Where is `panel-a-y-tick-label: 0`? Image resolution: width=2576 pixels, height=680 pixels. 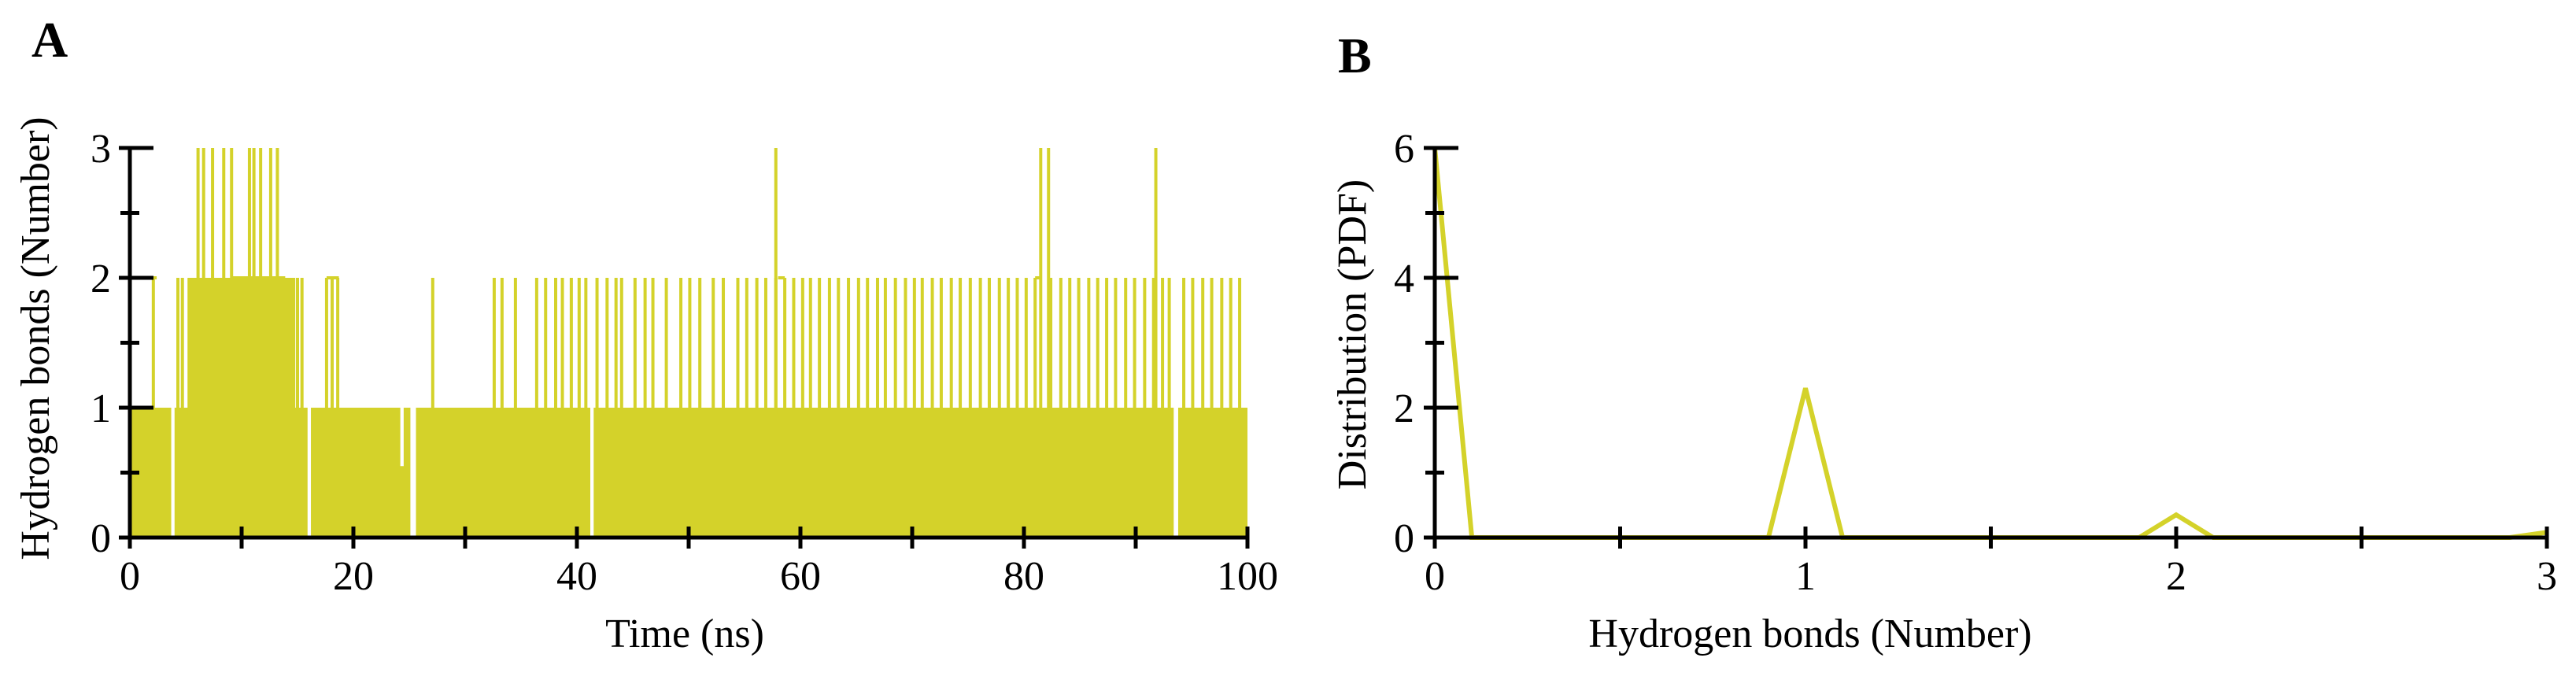
panel-a-y-tick-label: 0 is located at coordinates (101, 538).